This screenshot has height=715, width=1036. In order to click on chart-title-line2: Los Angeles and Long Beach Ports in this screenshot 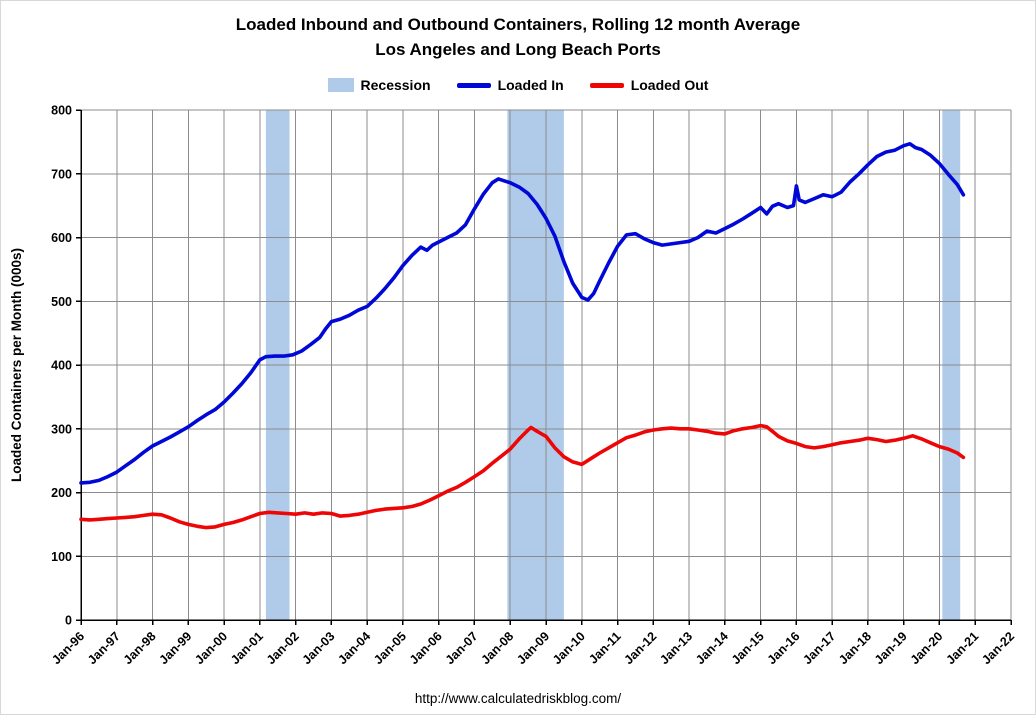, I will do `click(518, 49)`.